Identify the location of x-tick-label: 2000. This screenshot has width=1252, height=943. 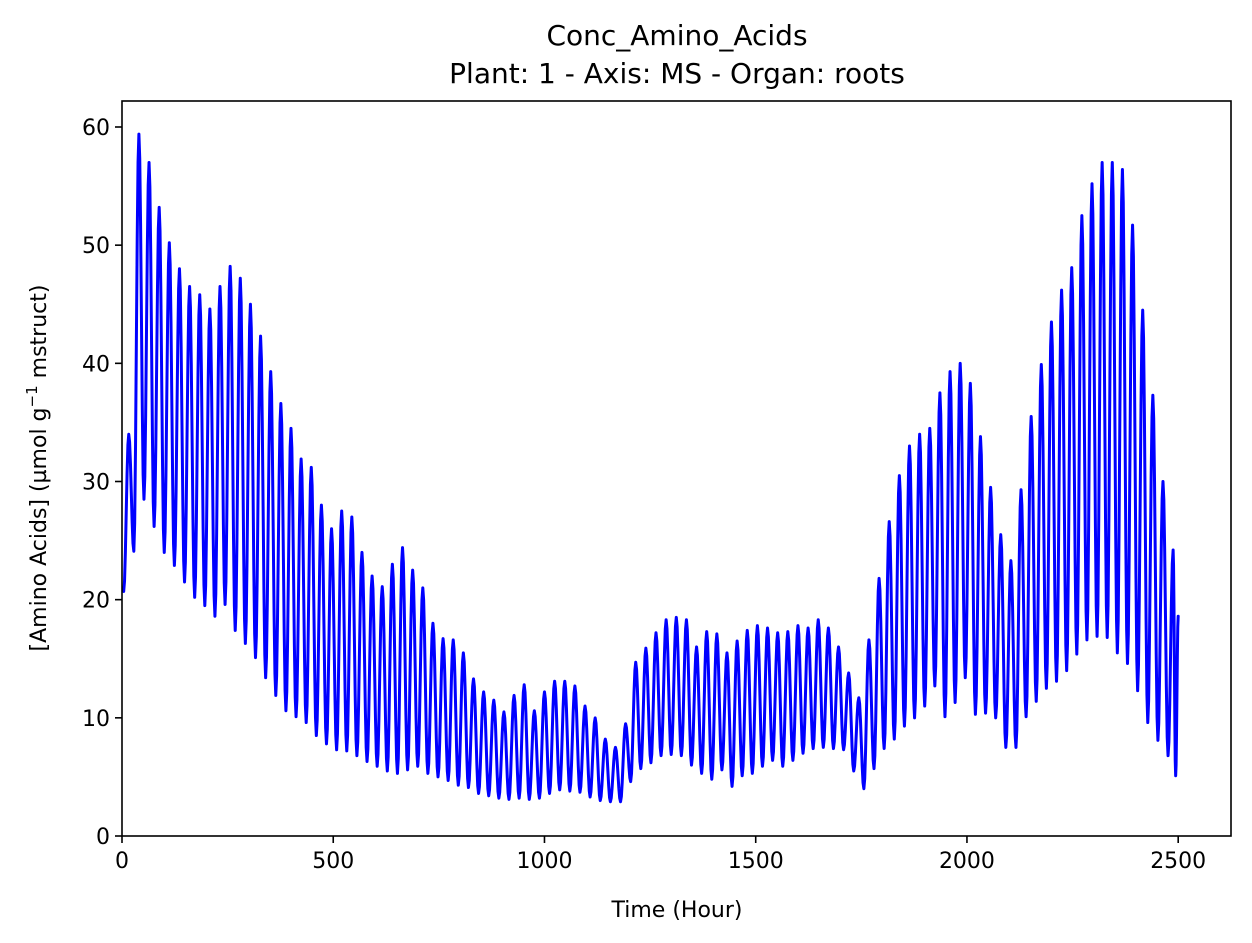
(967, 861).